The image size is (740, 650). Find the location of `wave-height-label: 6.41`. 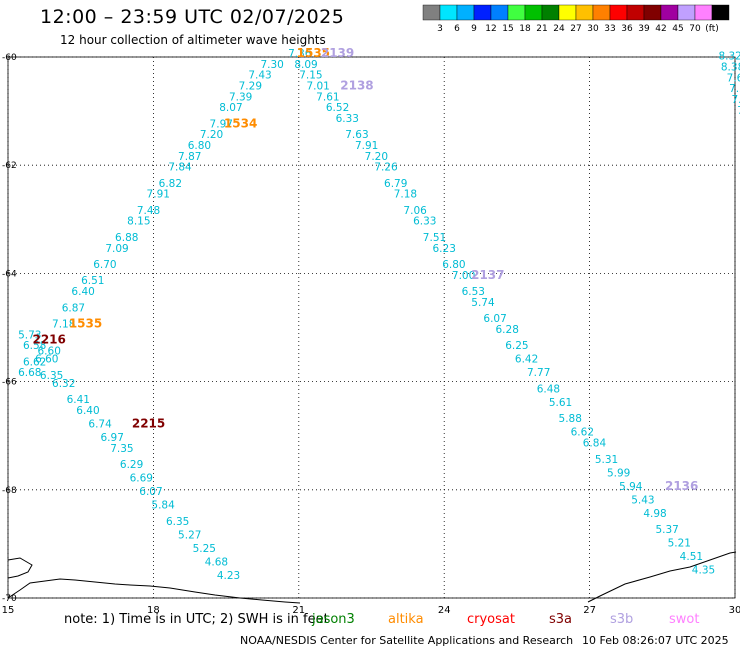

wave-height-label: 6.41 is located at coordinates (78, 400).